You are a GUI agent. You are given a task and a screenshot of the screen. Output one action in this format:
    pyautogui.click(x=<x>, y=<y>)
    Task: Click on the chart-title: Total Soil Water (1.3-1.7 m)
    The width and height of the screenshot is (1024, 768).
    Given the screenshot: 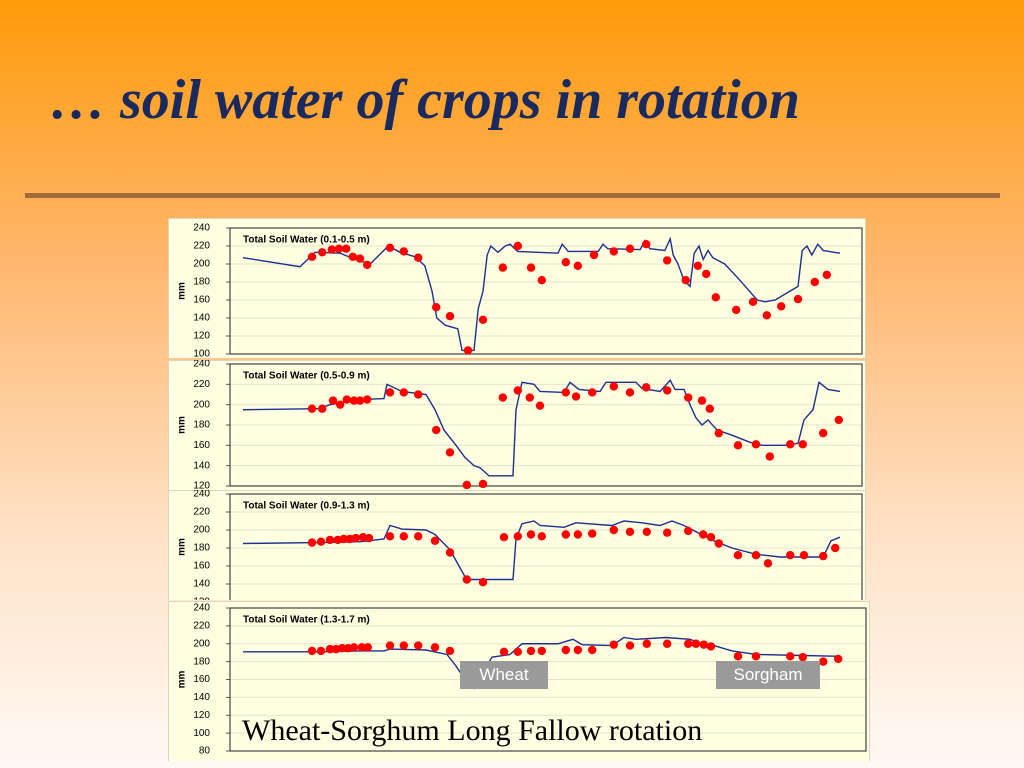 What is the action you would take?
    pyautogui.click(x=306, y=620)
    